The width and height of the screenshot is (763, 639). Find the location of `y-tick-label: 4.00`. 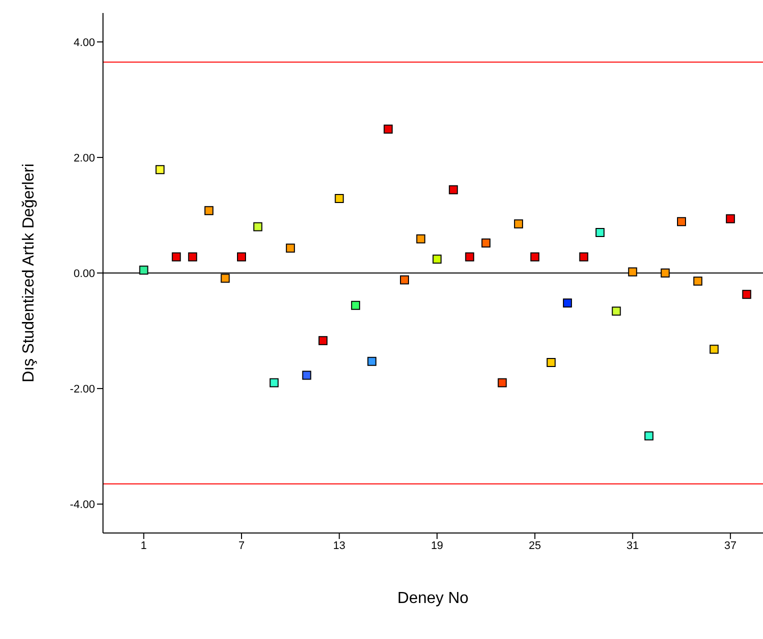

y-tick-label: 4.00 is located at coordinates (84, 42).